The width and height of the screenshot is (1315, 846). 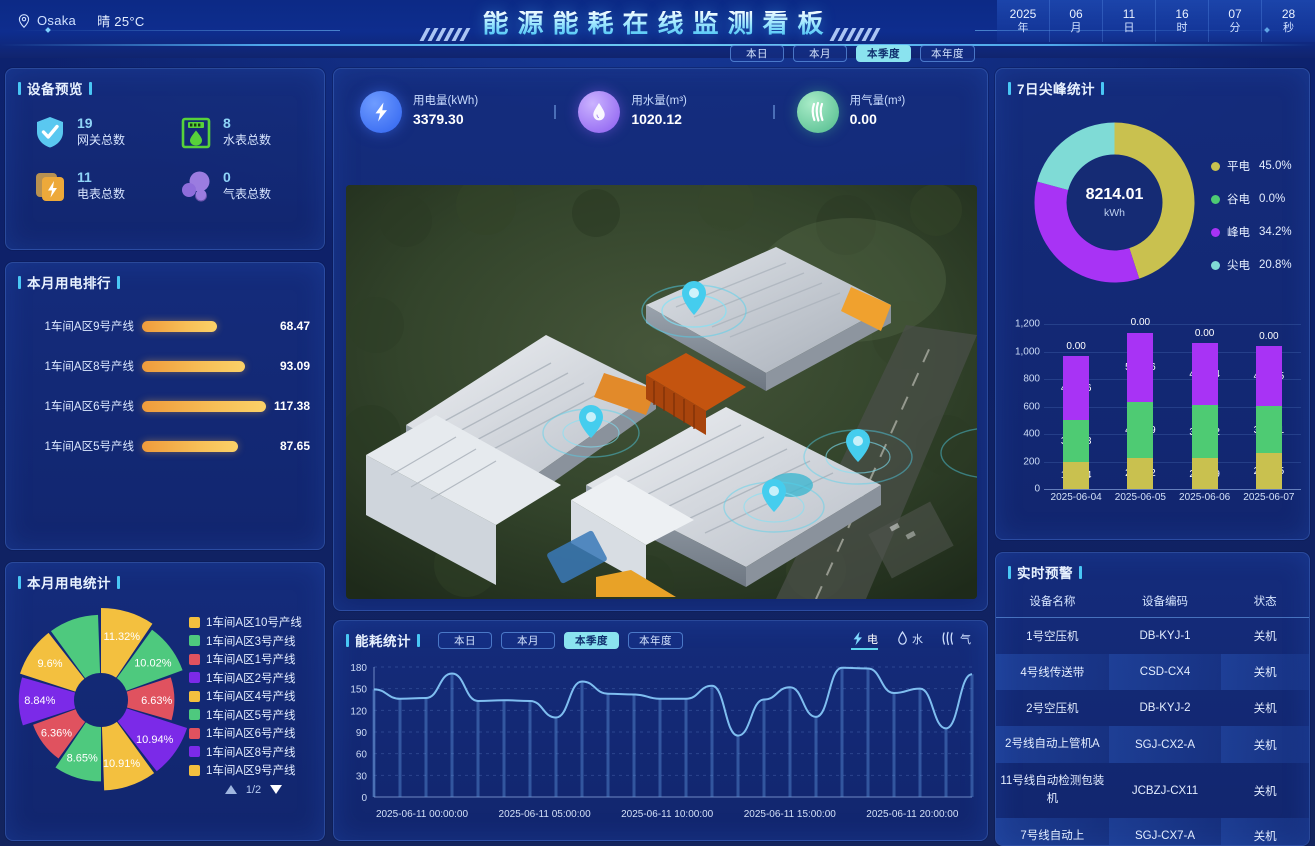 What do you see at coordinates (891, 112) in the screenshot?
I see `metric-gas: 用气量(m³) 0.00` at bounding box center [891, 112].